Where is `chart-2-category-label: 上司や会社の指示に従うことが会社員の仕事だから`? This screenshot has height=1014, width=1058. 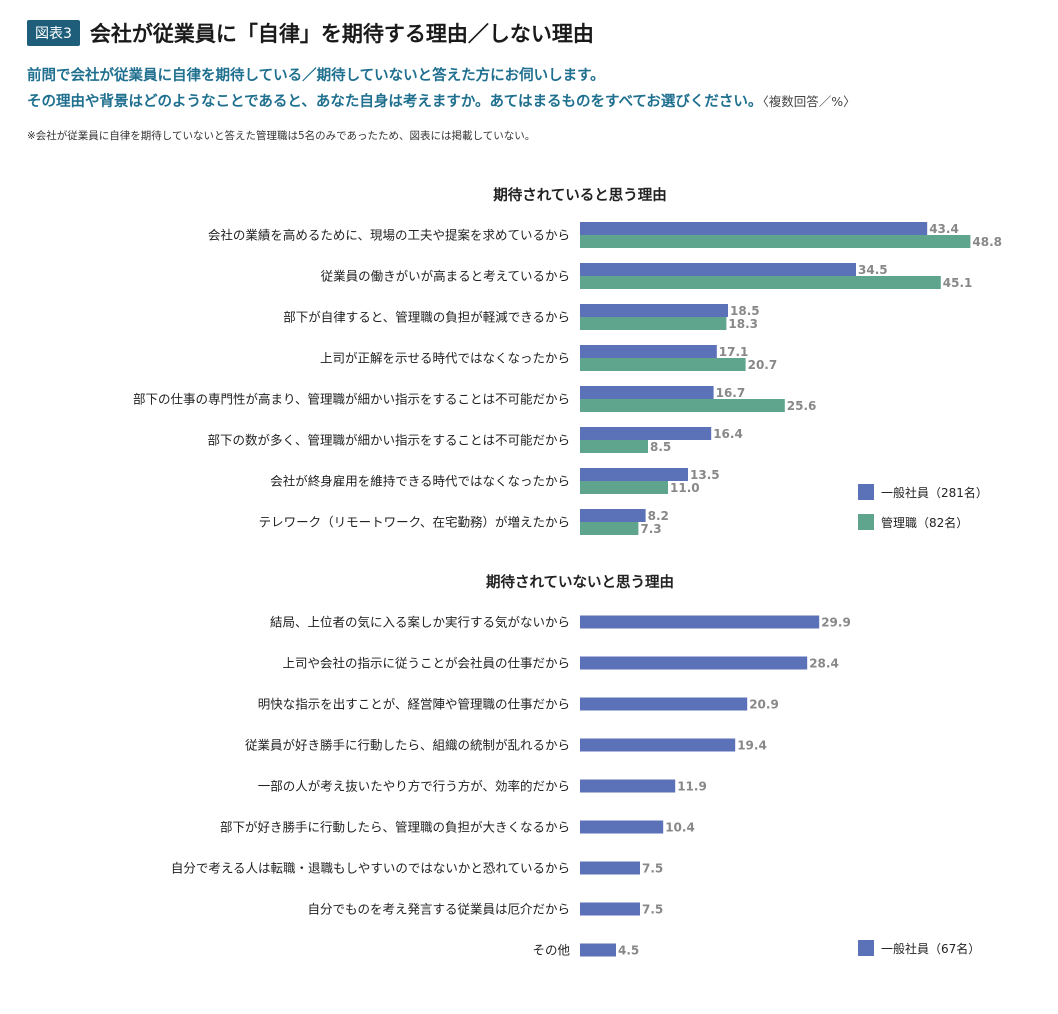
chart-2-category-label: 上司や会社の指示に従うことが会社員の仕事だから is located at coordinates (426, 663).